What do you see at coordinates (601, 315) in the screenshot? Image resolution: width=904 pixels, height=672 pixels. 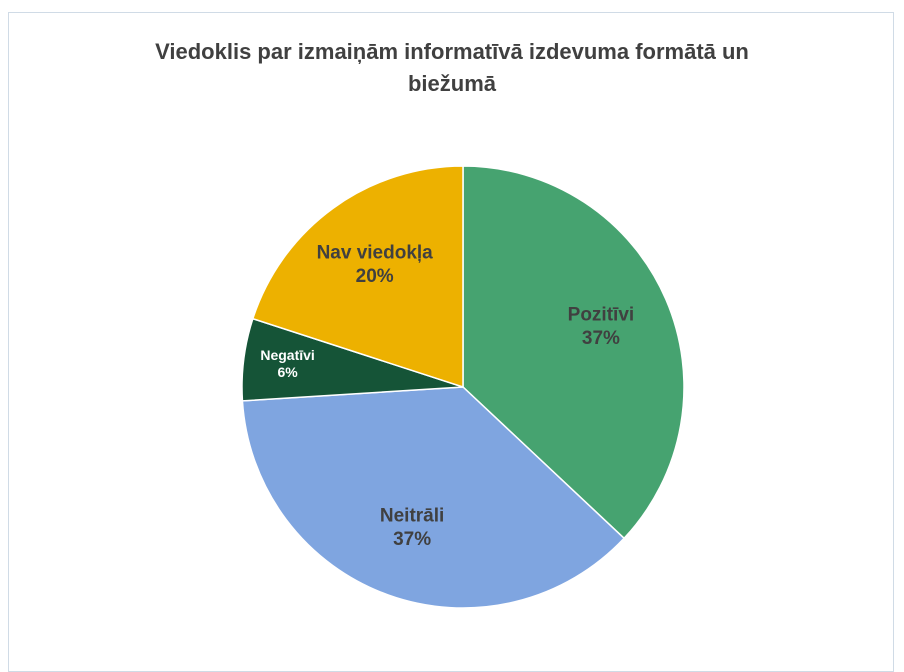 I see `slice-label: Pozitīvi` at bounding box center [601, 315].